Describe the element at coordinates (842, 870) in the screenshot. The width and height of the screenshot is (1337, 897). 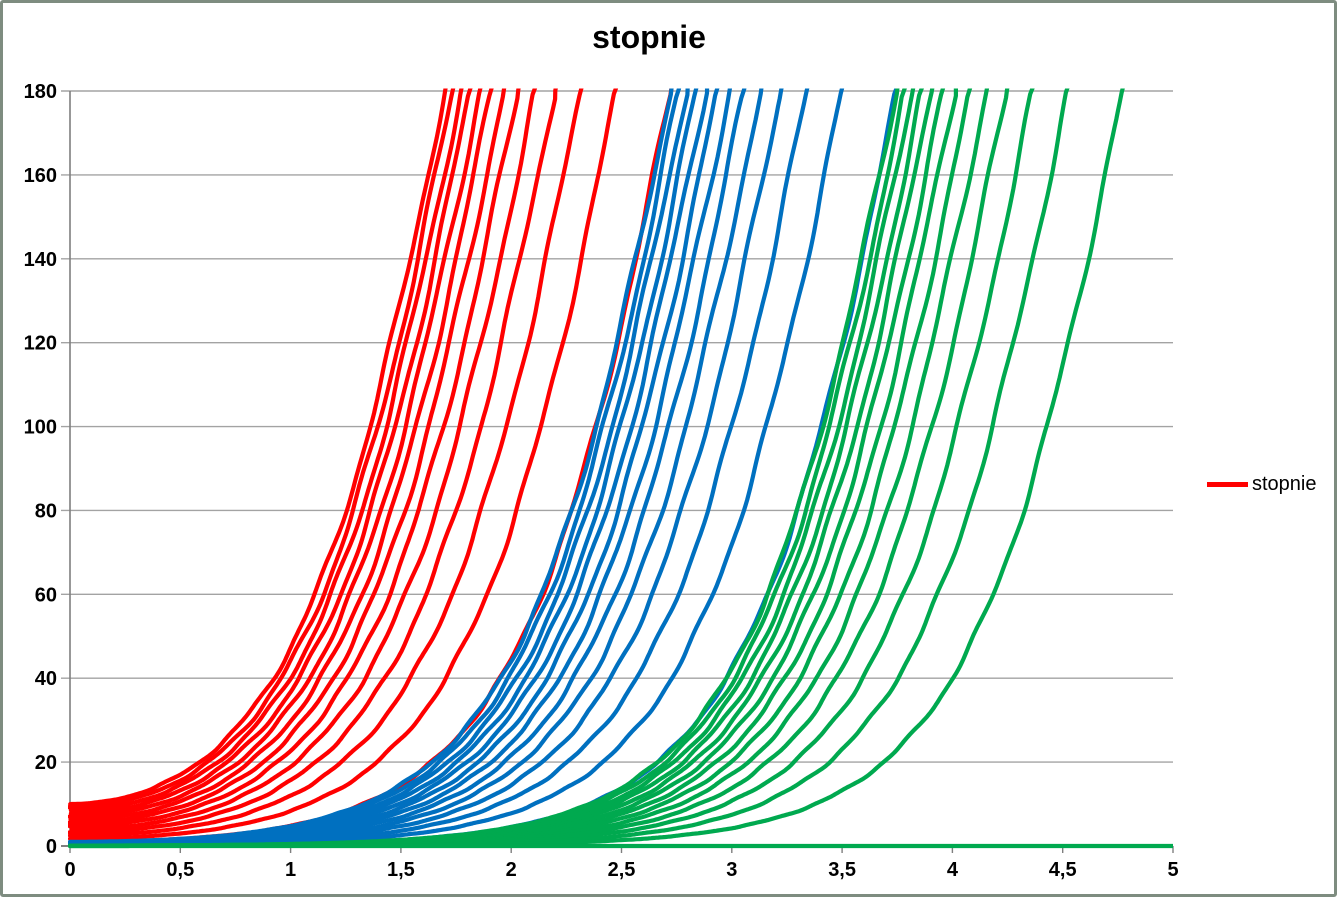
I see `x-tick-label: 3,5` at that location.